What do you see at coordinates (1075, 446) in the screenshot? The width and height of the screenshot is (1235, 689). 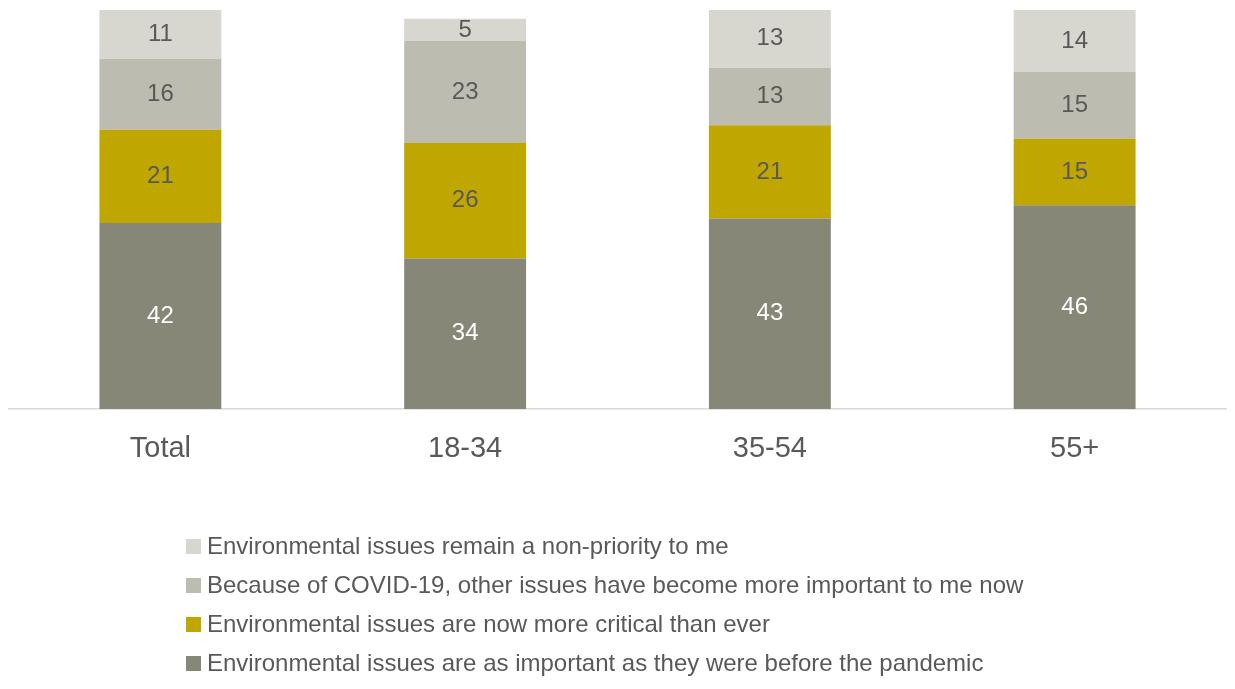 I see `x-tick-label: 55+` at bounding box center [1075, 446].